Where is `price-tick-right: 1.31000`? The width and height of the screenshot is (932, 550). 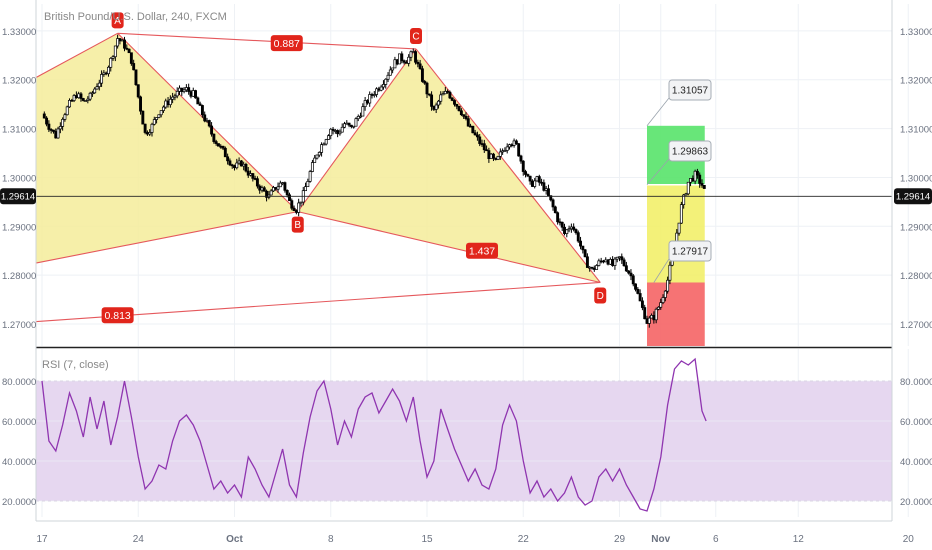
price-tick-right: 1.31000 is located at coordinates (916, 130).